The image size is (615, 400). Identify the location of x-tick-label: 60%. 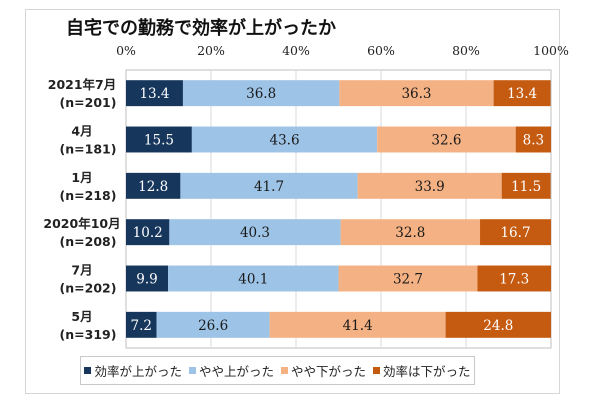
(381, 50).